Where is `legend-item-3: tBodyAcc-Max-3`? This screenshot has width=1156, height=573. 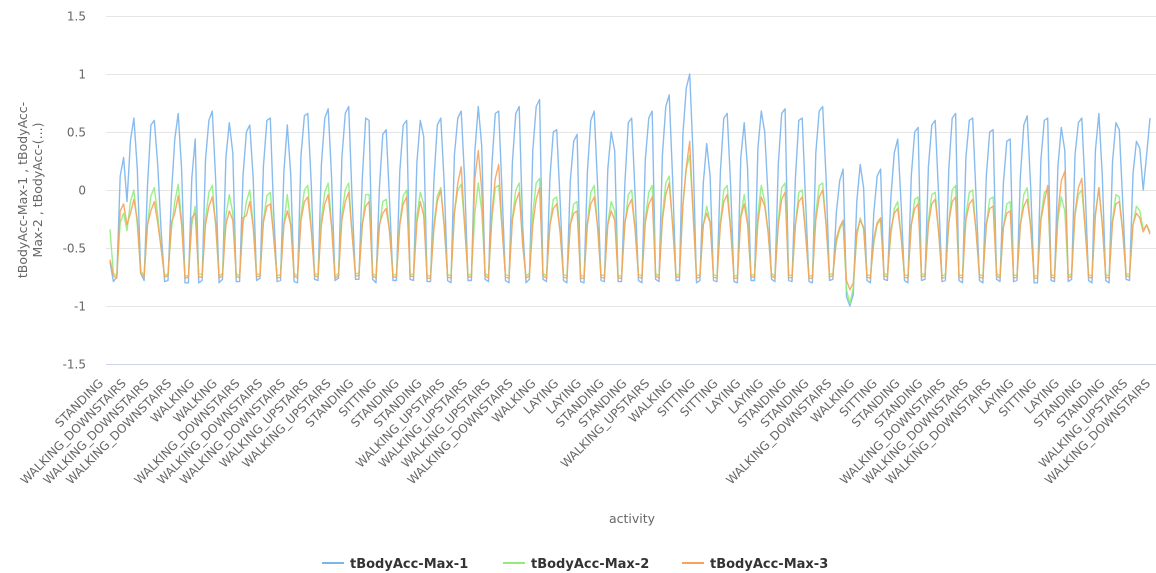 legend-item-3: tBodyAcc-Max-3 is located at coordinates (755, 564).